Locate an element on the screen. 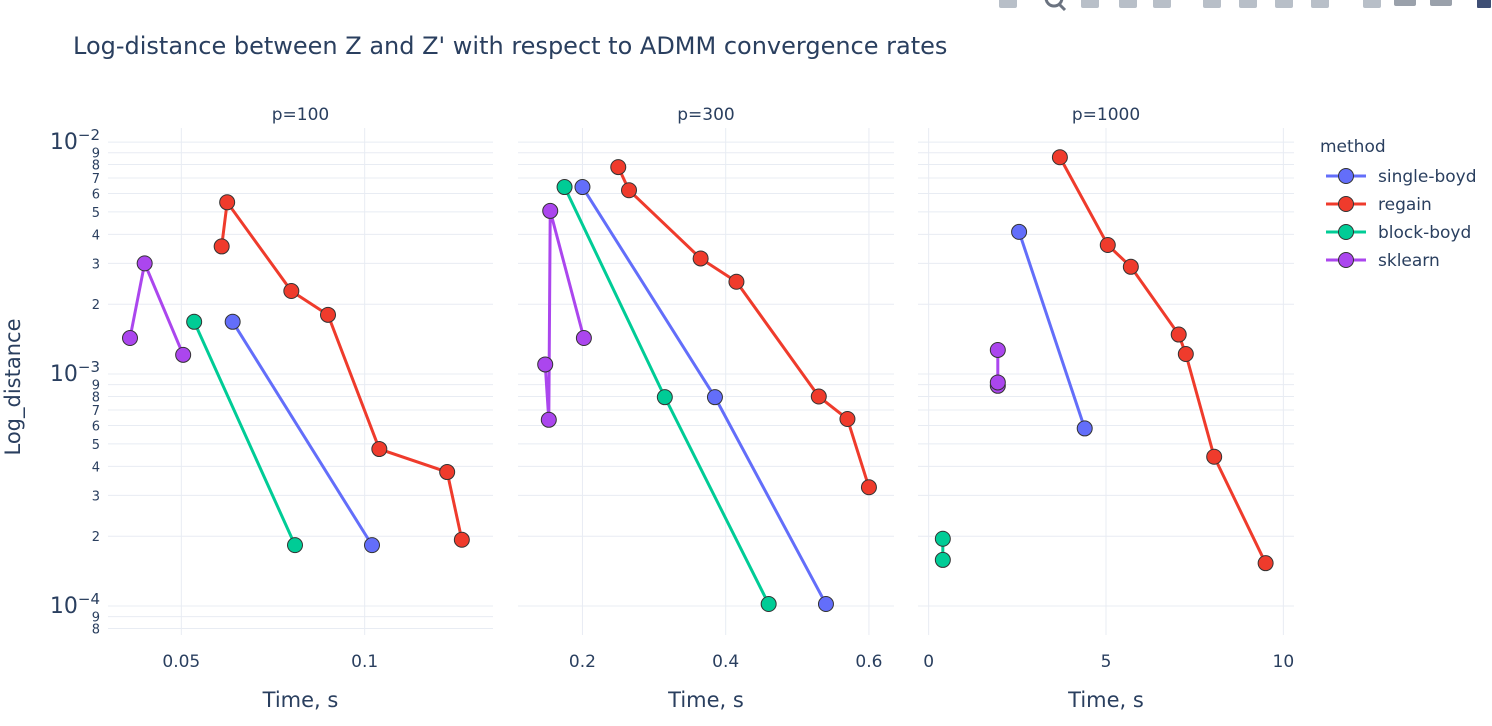 The width and height of the screenshot is (1492, 726). y-minor-tick-label: 4 is located at coordinates (96, 235).